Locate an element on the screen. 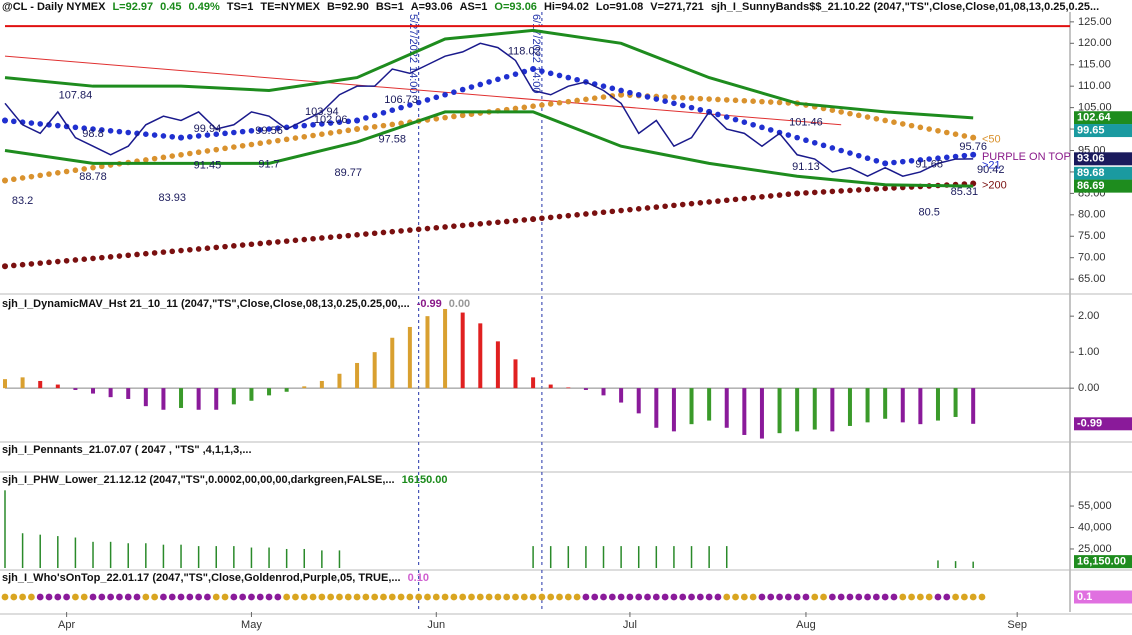 The image size is (1132, 635). y-tick-label: 40,000 is located at coordinates (1095, 527).